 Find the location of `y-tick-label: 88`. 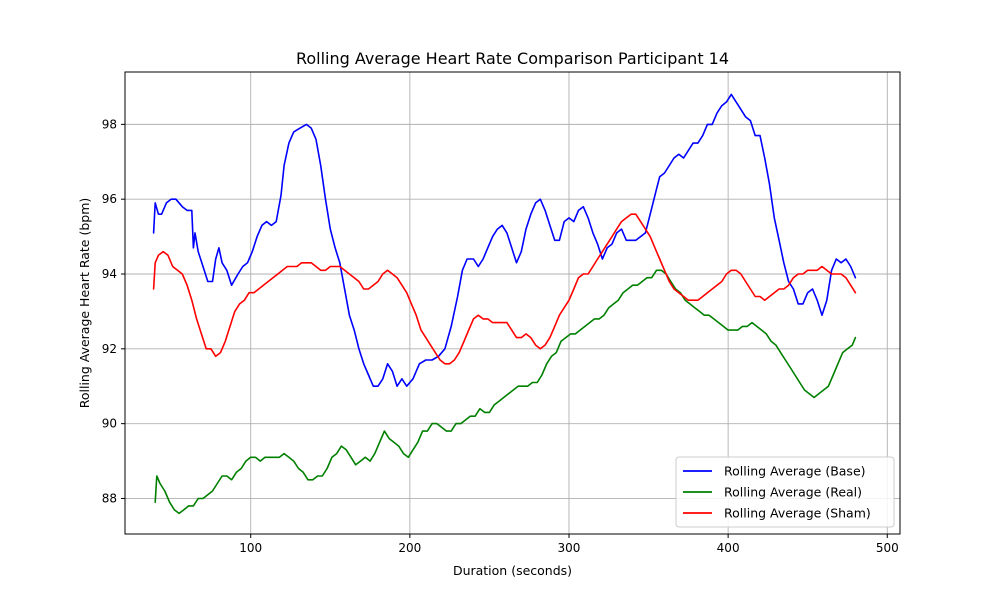

y-tick-label: 88 is located at coordinates (109, 498).